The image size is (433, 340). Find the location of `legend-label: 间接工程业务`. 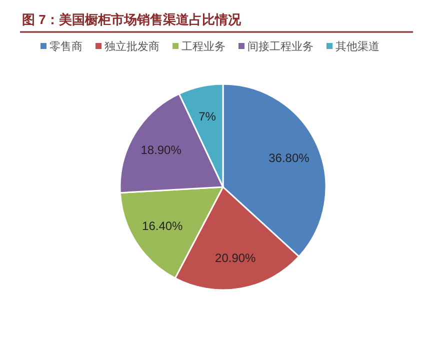

legend-label: 间接工程业务 is located at coordinates (281, 46).